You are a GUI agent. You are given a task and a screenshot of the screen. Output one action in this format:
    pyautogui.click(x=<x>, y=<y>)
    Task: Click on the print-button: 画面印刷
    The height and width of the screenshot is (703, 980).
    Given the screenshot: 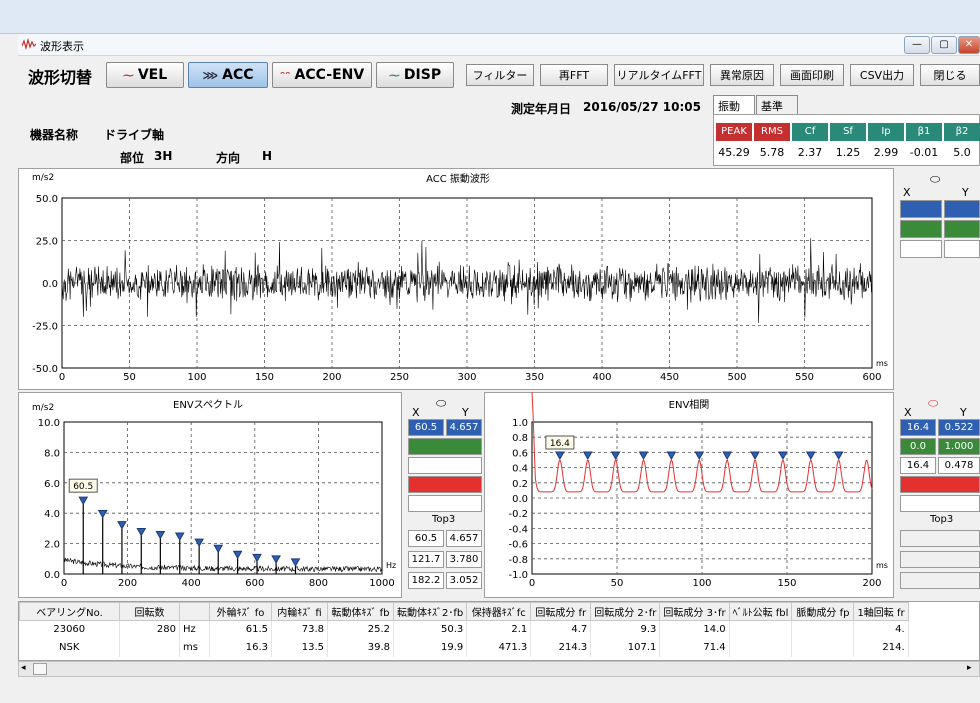 What is the action you would take?
    pyautogui.click(x=812, y=75)
    